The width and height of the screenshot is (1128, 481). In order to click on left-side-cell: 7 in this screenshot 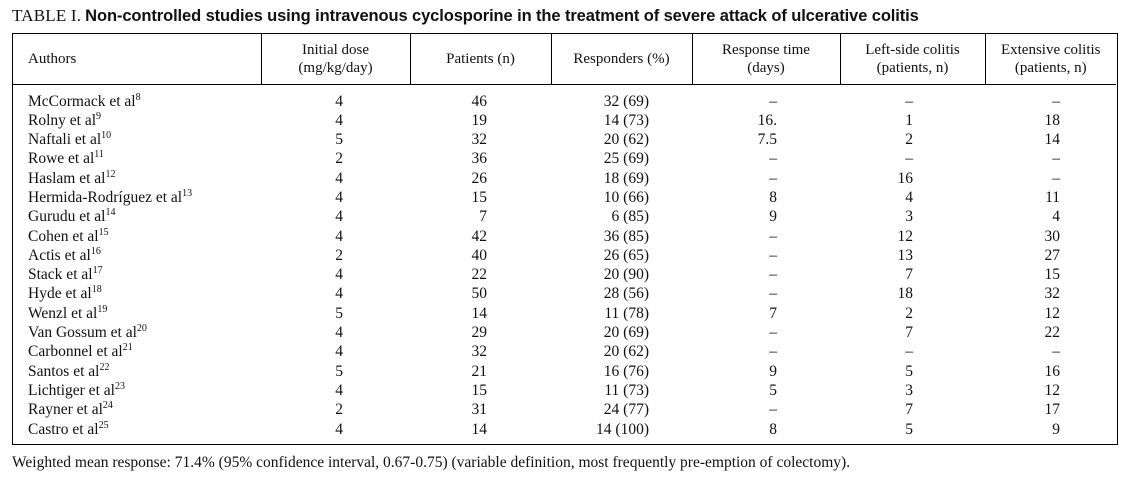, I will do `click(909, 333)`.